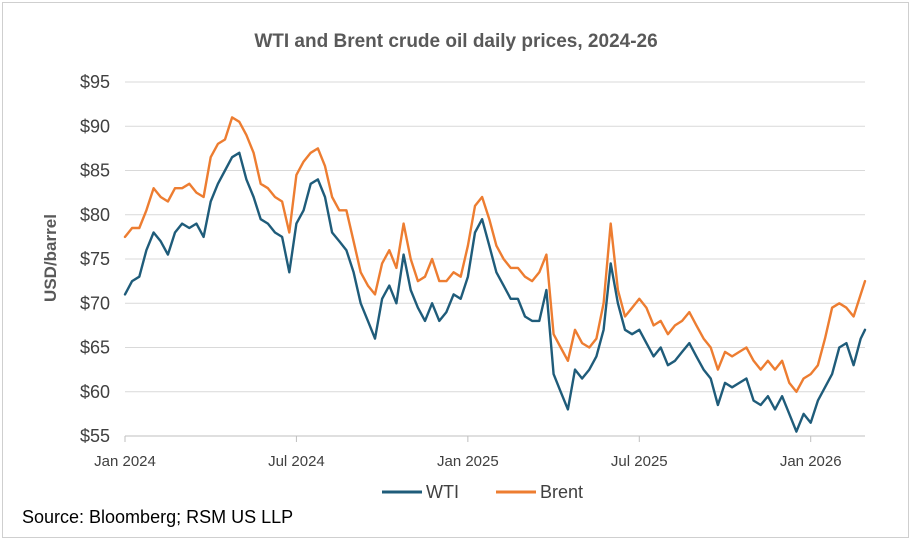  Describe the element at coordinates (468, 461) in the screenshot. I see `x-tick-label: Jan 2025` at that location.